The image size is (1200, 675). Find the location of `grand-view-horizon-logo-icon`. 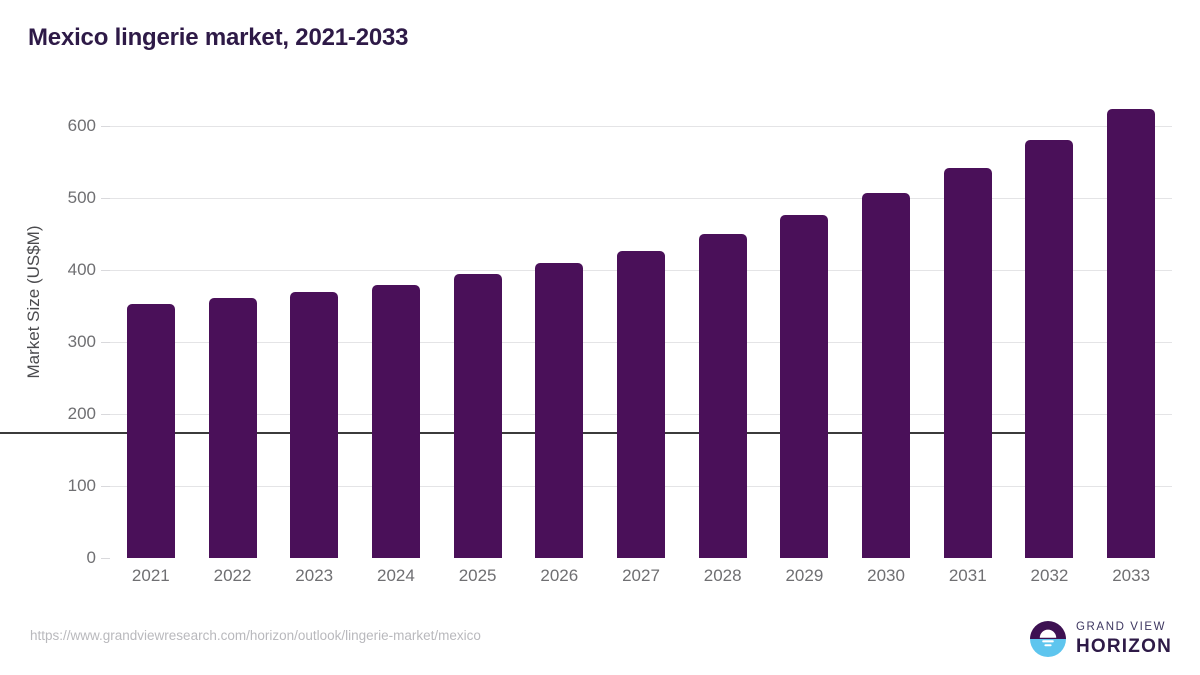

grand-view-horizon-logo-icon is located at coordinates (1048, 639).